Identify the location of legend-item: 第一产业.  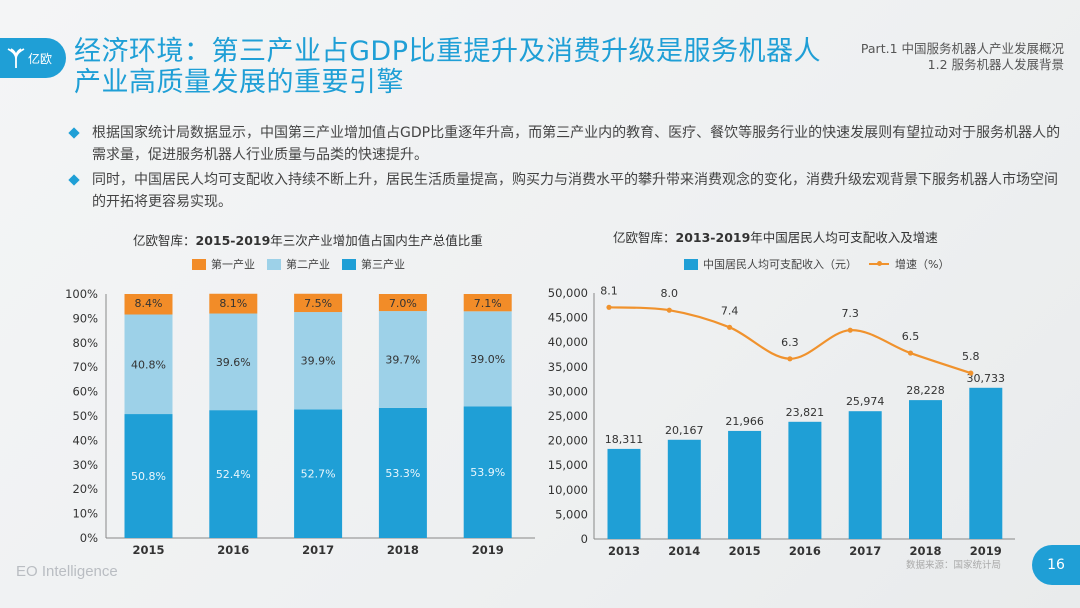
(223, 264).